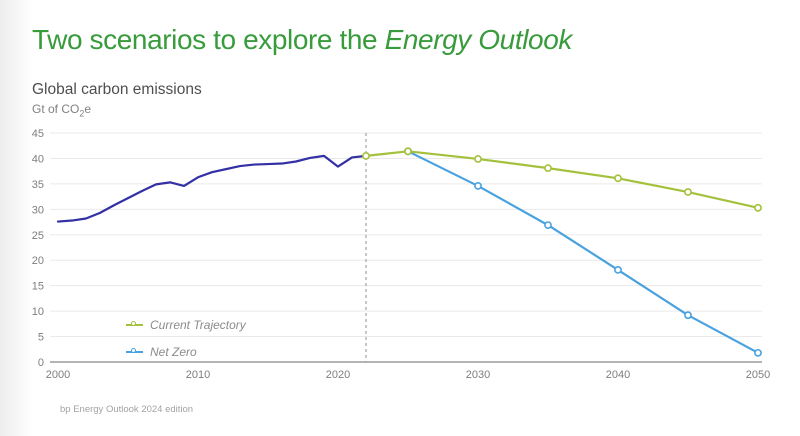  Describe the element at coordinates (38, 185) in the screenshot. I see `y-tick-label: 35` at that location.